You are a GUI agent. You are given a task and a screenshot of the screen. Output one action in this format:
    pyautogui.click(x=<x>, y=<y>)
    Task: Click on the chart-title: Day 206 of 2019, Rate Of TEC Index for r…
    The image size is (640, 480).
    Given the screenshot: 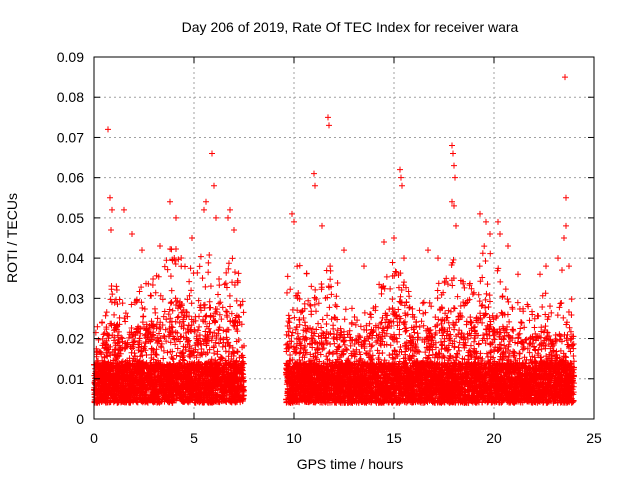 What is the action you would take?
    pyautogui.click(x=350, y=27)
    